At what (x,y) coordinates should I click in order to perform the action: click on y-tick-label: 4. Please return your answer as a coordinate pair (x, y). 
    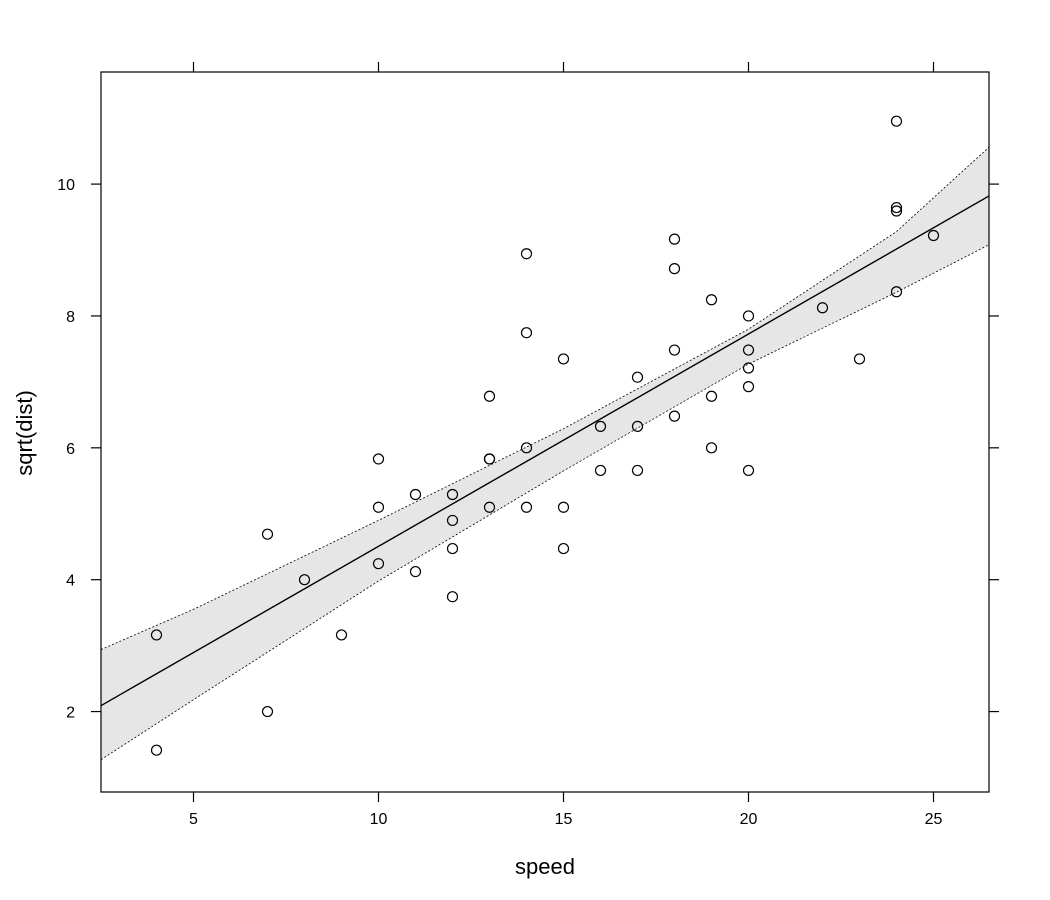
    Looking at the image, I should click on (70, 581).